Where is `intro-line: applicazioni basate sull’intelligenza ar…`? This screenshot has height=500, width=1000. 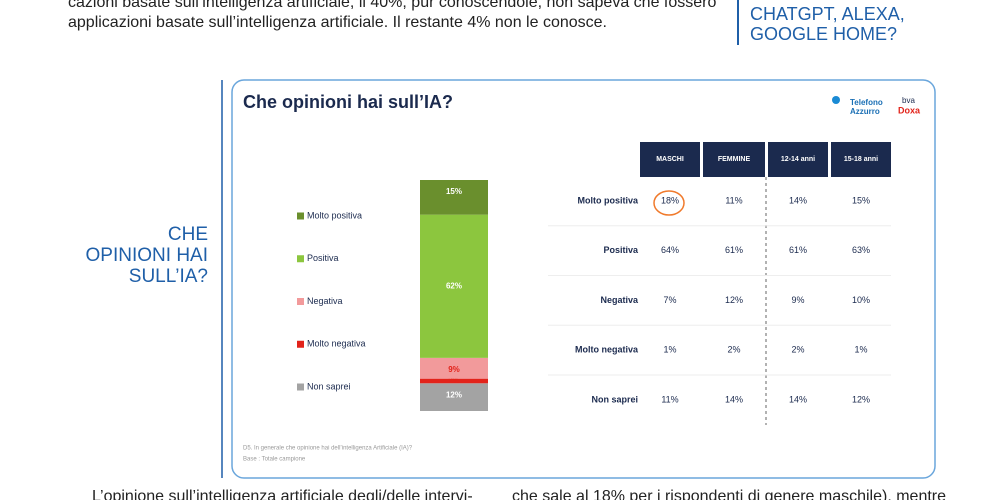
intro-line: applicazioni basate sull’intelligenza ar… is located at coordinates (337, 22).